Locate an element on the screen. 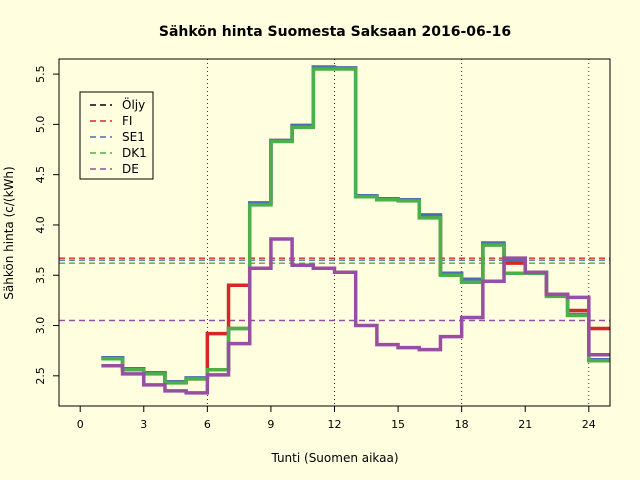 This screenshot has width=640, height=480. x-axis-label: Tunti (Suomen aikaa) is located at coordinates (334, 458).